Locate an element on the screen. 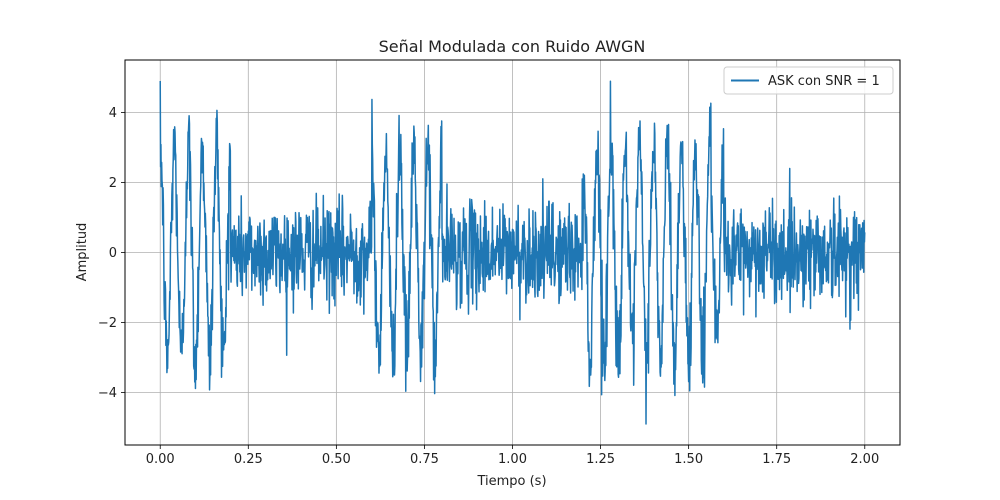 The image size is (1000, 500). y-tick-label: 2 is located at coordinates (113, 183).